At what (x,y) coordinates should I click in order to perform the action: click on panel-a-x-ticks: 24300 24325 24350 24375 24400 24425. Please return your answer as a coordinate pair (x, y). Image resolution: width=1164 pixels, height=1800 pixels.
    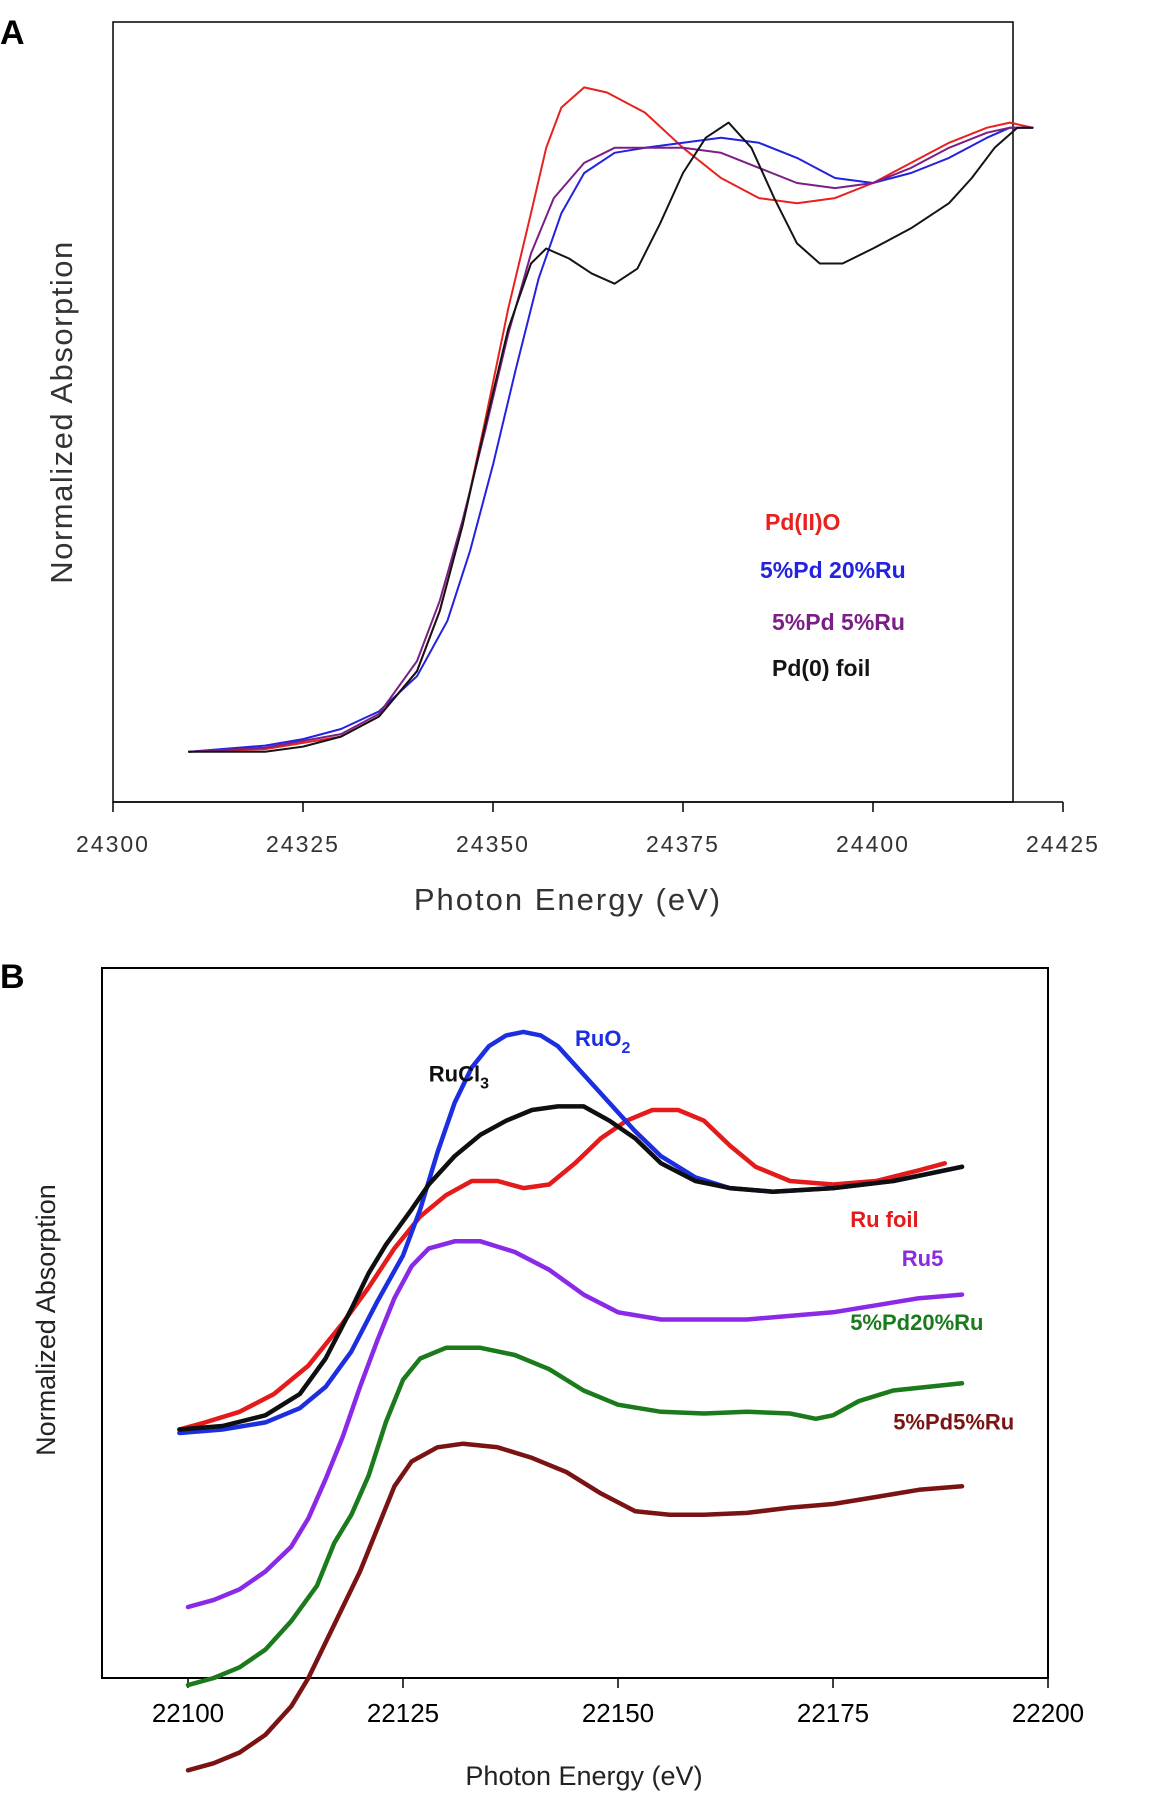
    Looking at the image, I should click on (588, 829).